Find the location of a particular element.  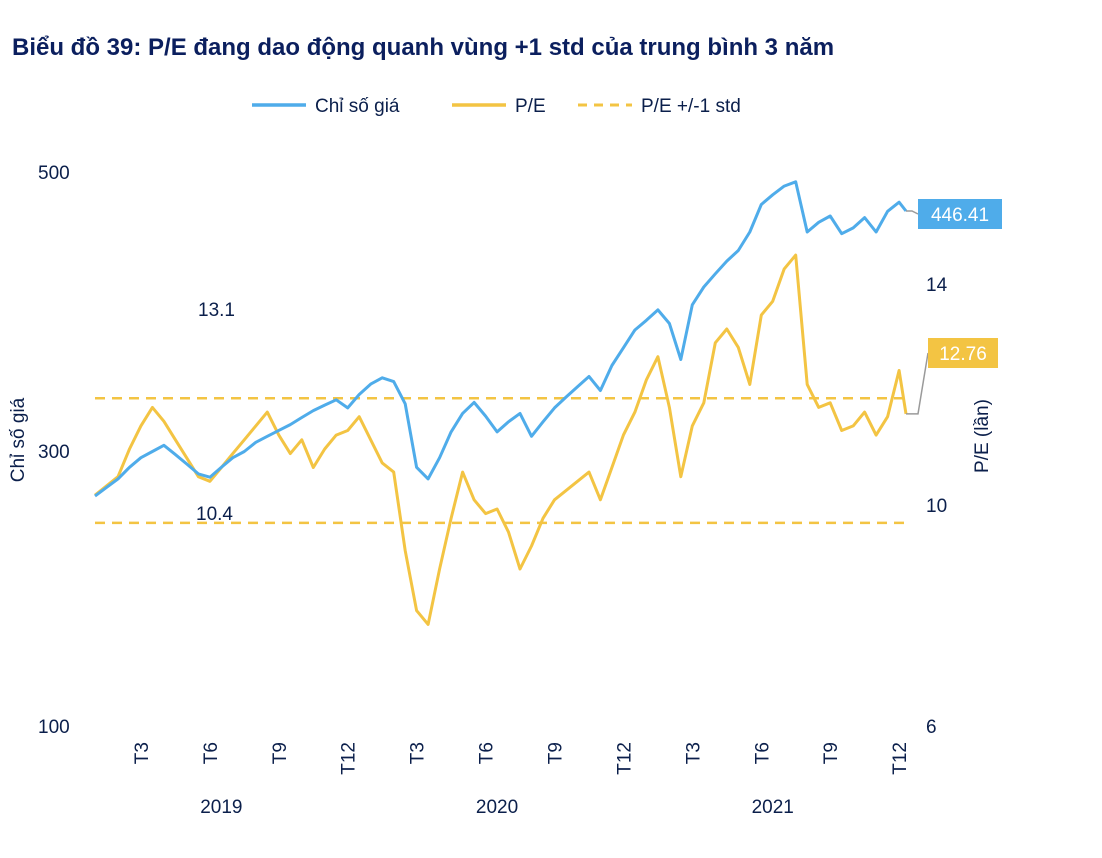

last-value-pe: 12.76 is located at coordinates (952, 376).